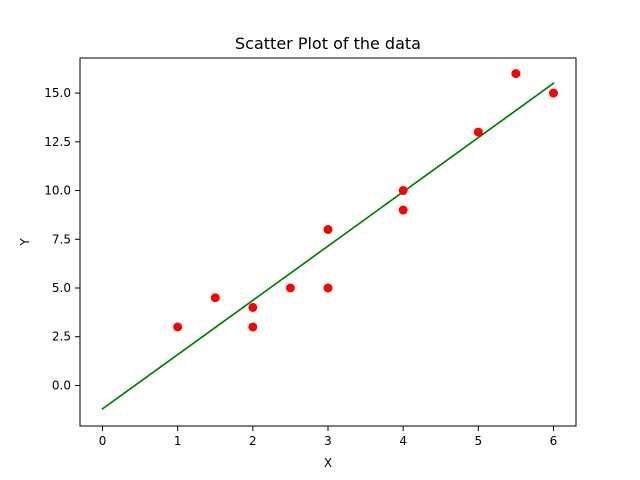 The height and width of the screenshot is (480, 640). Describe the element at coordinates (61, 239) in the screenshot. I see `y-tick-label: 7.5` at that location.